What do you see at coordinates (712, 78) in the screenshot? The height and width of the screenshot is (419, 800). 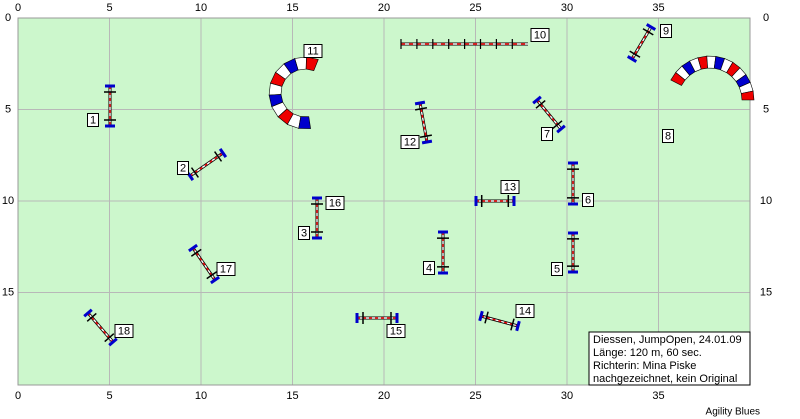 I see `tunnel` at bounding box center [712, 78].